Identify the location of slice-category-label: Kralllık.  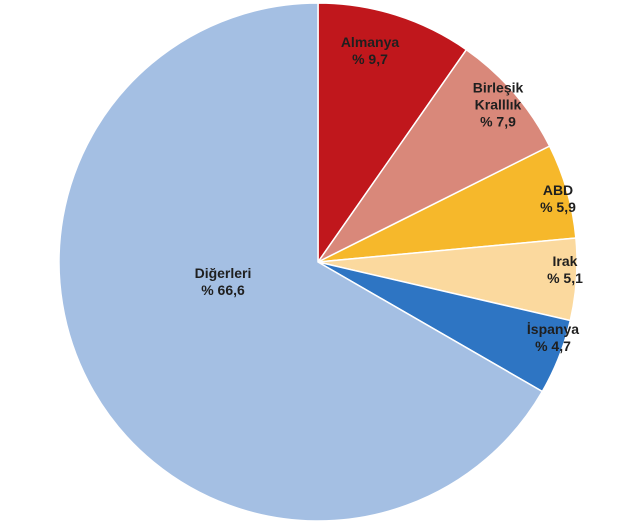
(498, 105).